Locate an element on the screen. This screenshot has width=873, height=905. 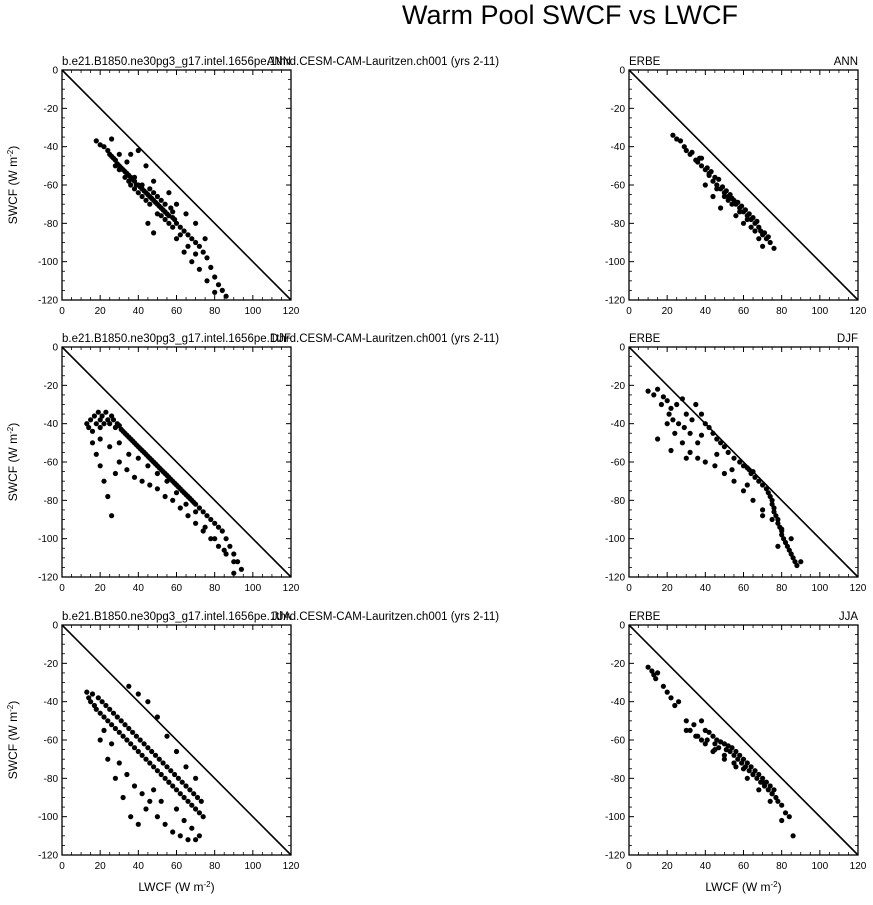
x-tick-label: 60 is located at coordinates (177, 588).